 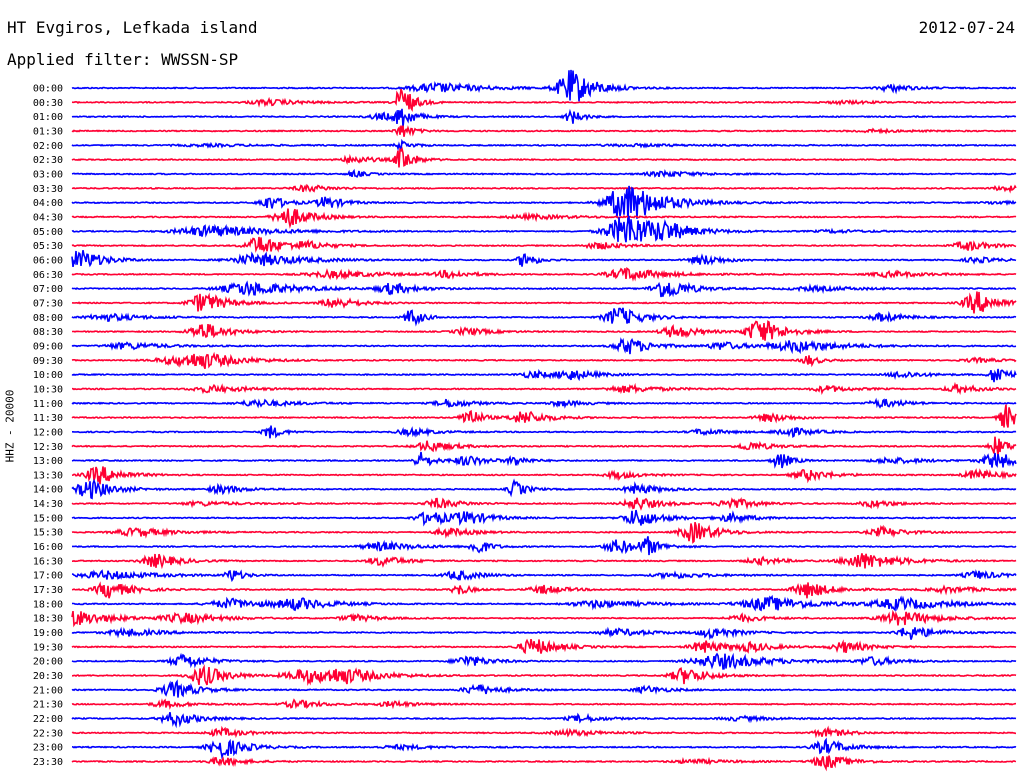 What do you see at coordinates (48, 89) in the screenshot?
I see `tick-label-0000: 00:00` at bounding box center [48, 89].